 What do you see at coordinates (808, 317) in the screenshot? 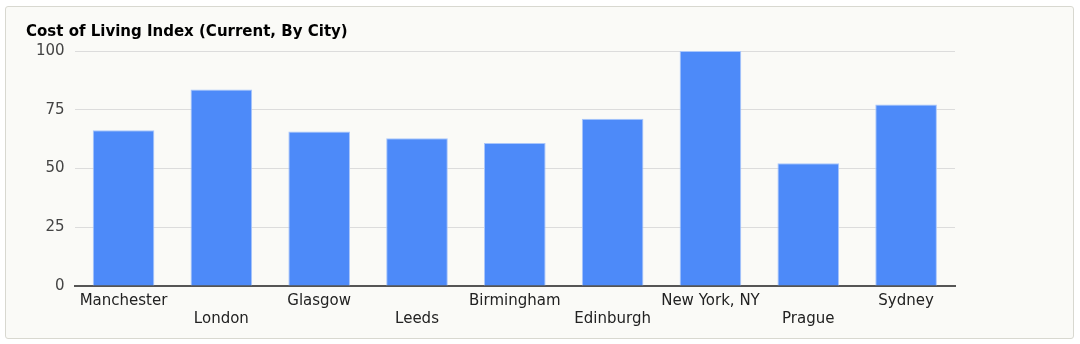
I see `x-tick-label: Prague` at bounding box center [808, 317].